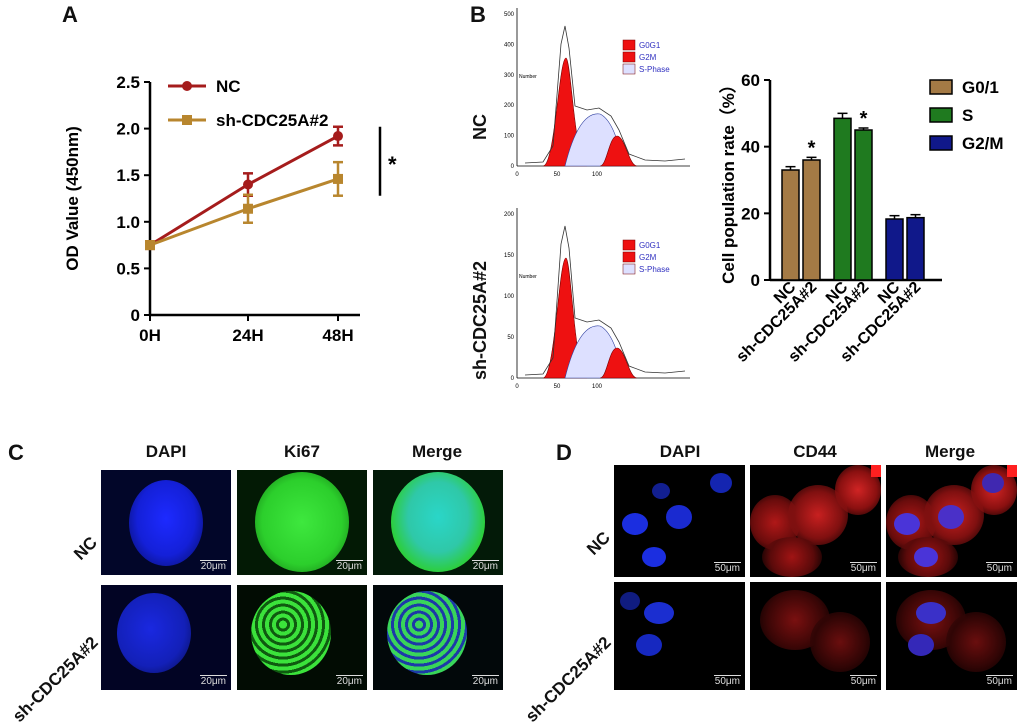  What do you see at coordinates (750, 80) in the screenshot?
I see `b-ytick-label: 60` at bounding box center [750, 80].